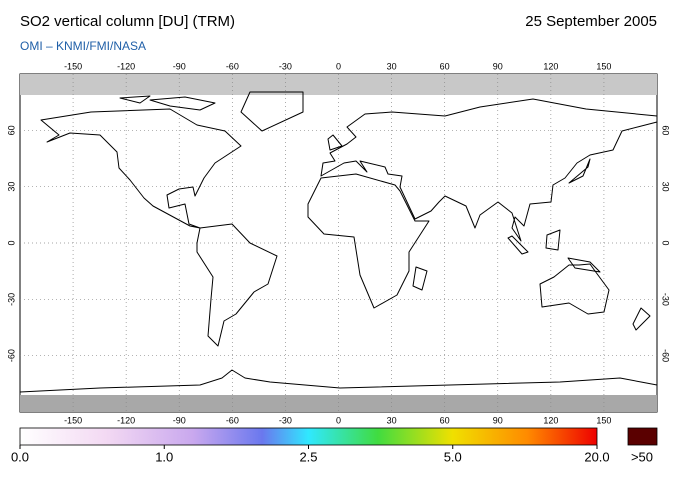  I want to click on lat-label-right: -60, so click(666, 355).